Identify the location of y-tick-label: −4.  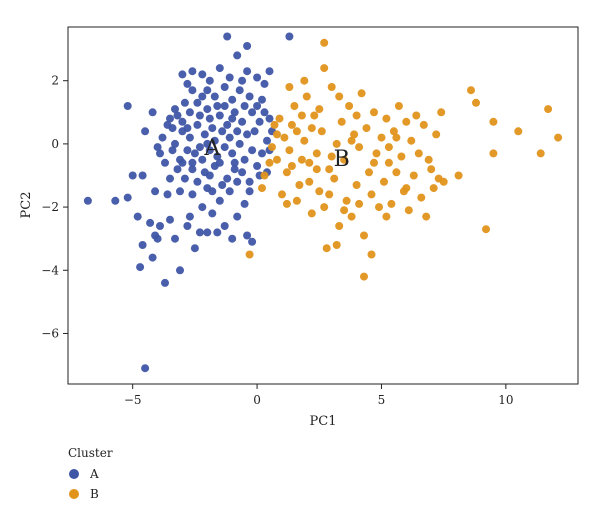
(50, 270).